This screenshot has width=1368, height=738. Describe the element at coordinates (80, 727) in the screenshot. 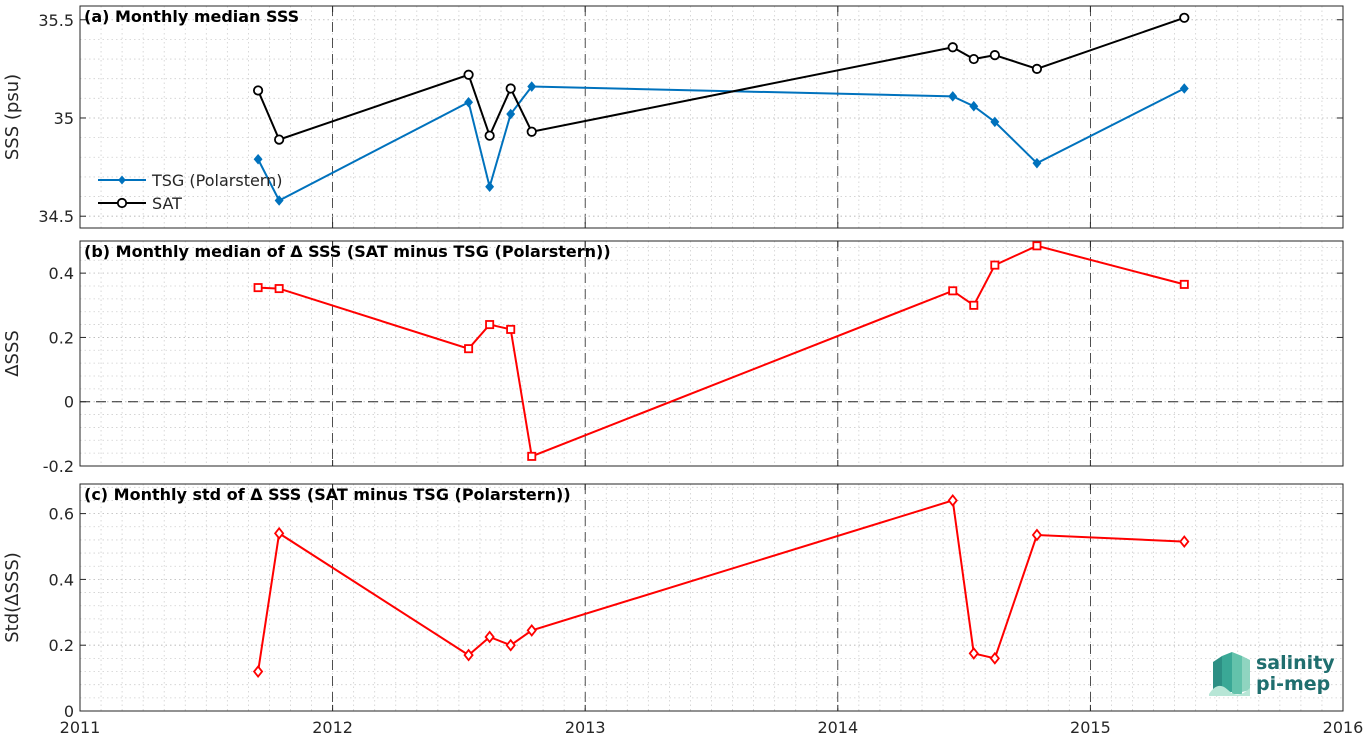

I see `x-tick-label: 2011` at that location.